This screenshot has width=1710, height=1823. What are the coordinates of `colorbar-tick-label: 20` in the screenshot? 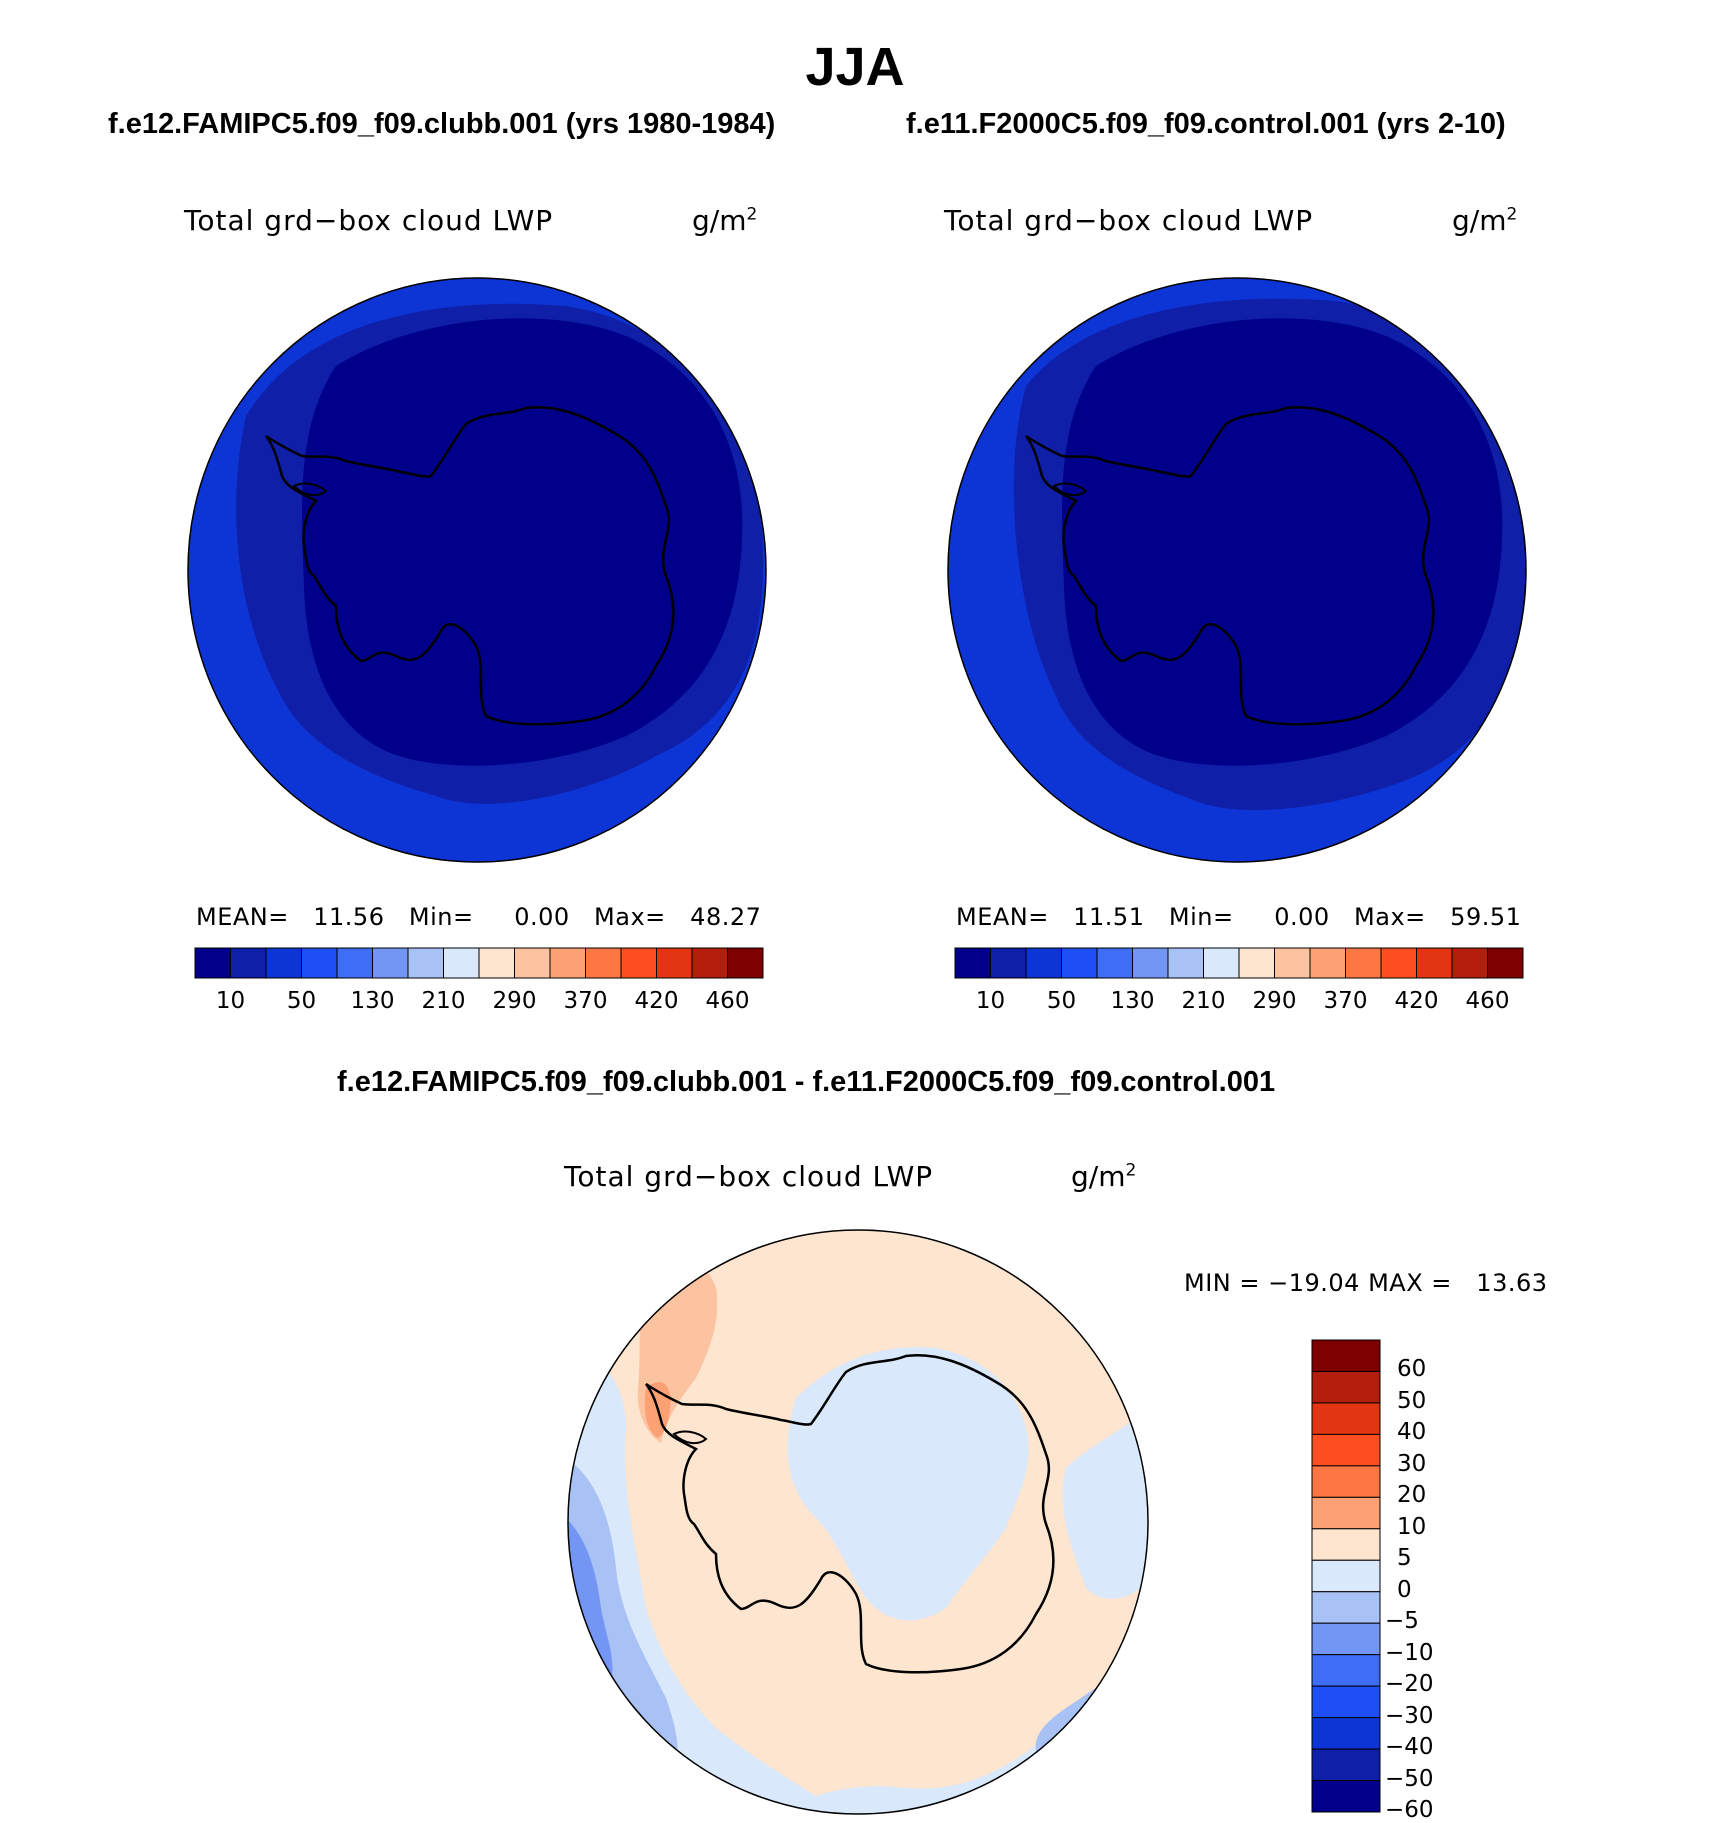 It's located at (1412, 1495).